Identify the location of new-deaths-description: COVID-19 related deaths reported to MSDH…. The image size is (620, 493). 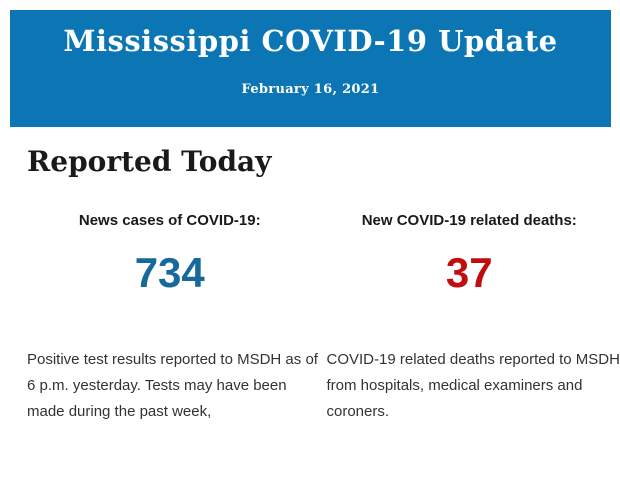
(473, 386).